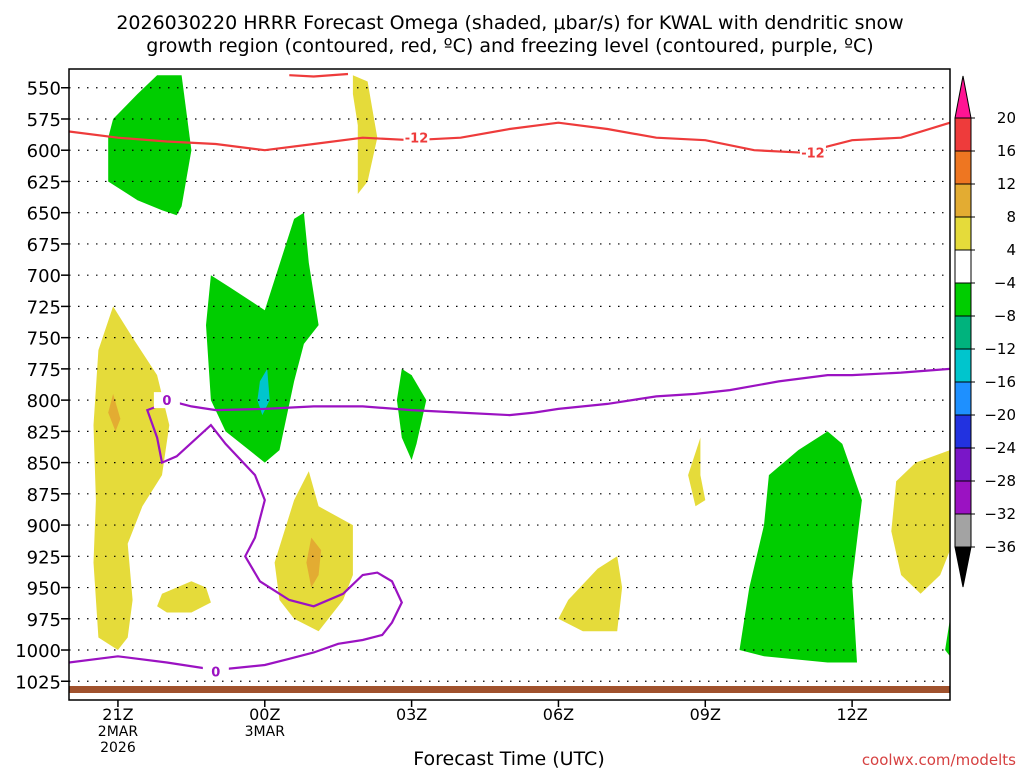 The image size is (1024, 768). I want to click on y-tick-label-1: 575, so click(44, 120).